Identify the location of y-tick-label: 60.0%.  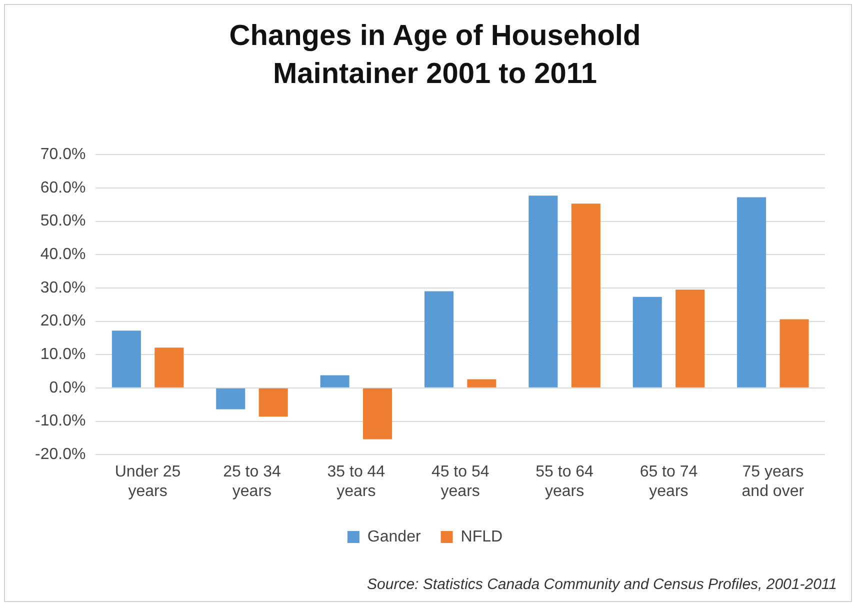
(63, 187).